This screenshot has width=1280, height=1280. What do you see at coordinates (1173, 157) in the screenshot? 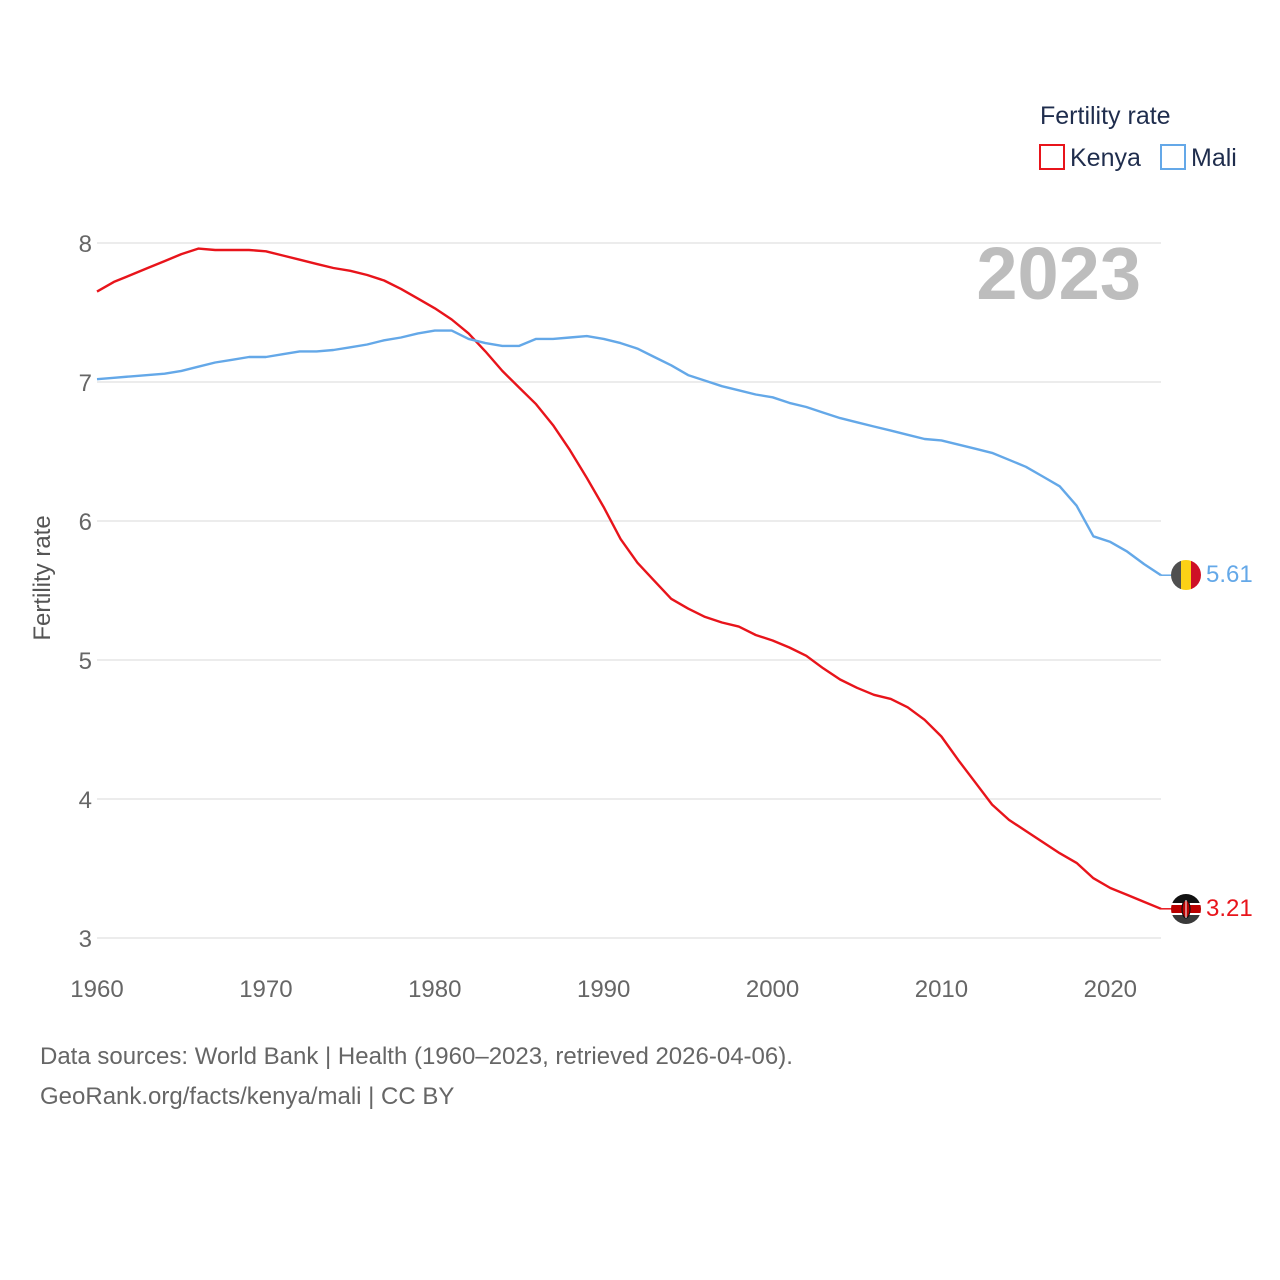
I see `legend-swatch-mali` at bounding box center [1173, 157].